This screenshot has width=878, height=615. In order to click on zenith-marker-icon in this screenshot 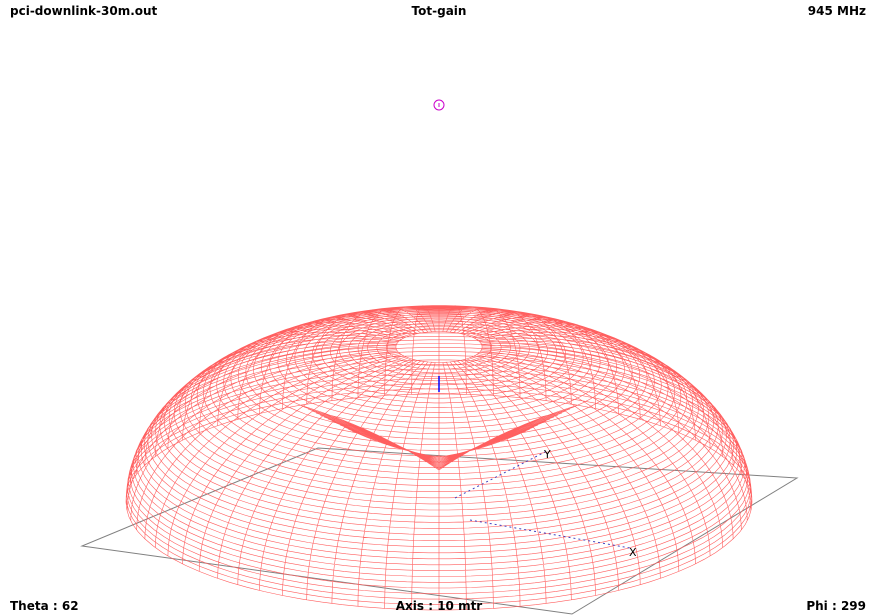, I will do `click(439, 105)`.